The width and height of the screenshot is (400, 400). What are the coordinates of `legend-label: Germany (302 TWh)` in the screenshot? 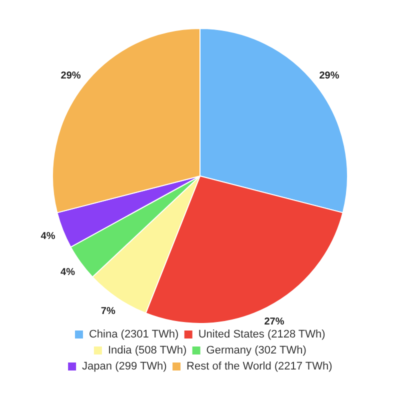 It's located at (256, 350).